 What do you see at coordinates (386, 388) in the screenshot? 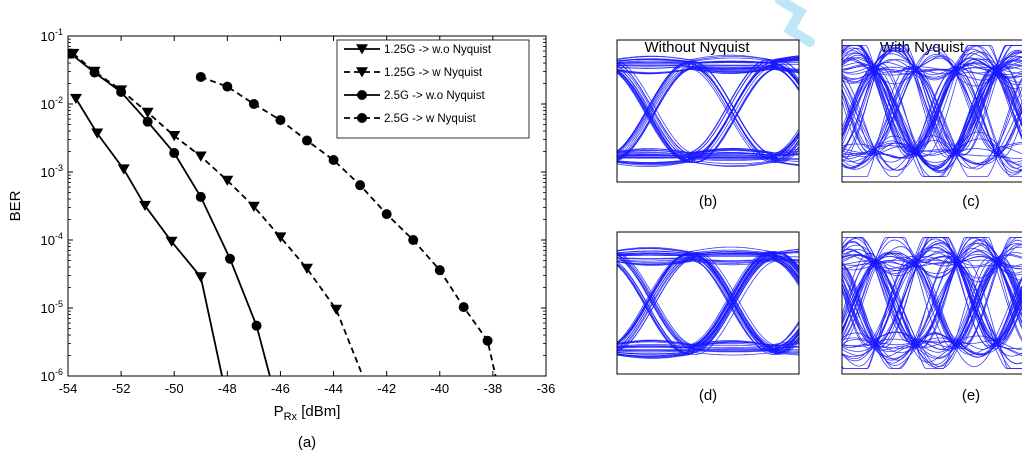
I see `x-tick-label: -42` at bounding box center [386, 388].